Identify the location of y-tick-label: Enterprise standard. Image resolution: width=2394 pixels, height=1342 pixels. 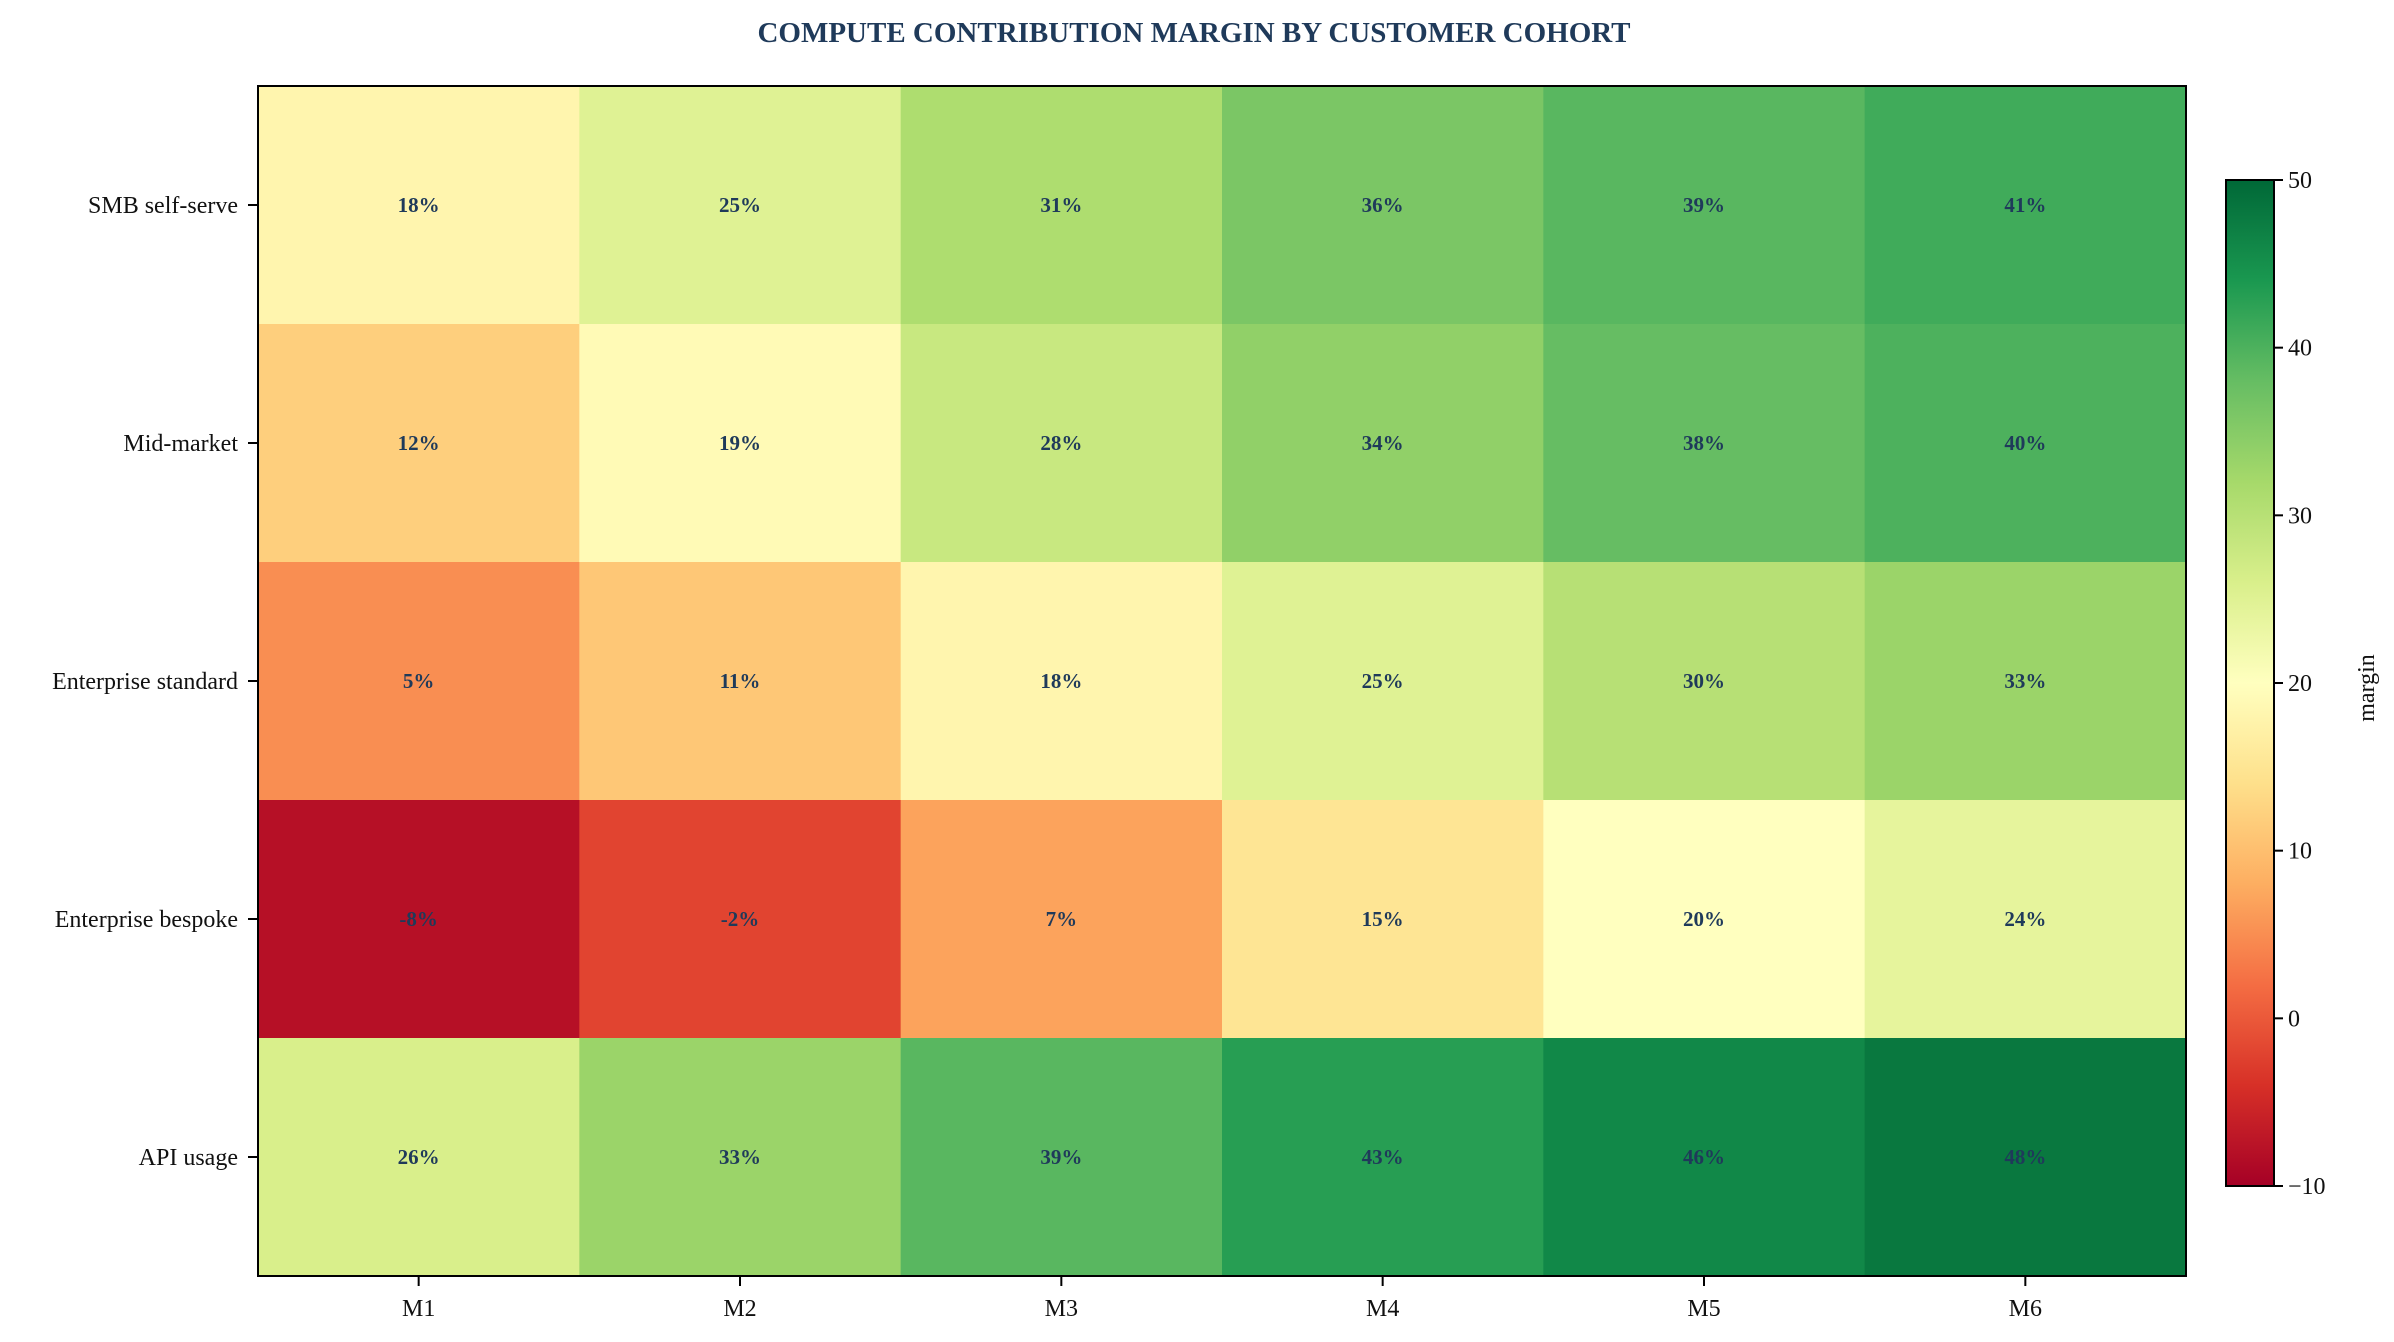
(145, 682).